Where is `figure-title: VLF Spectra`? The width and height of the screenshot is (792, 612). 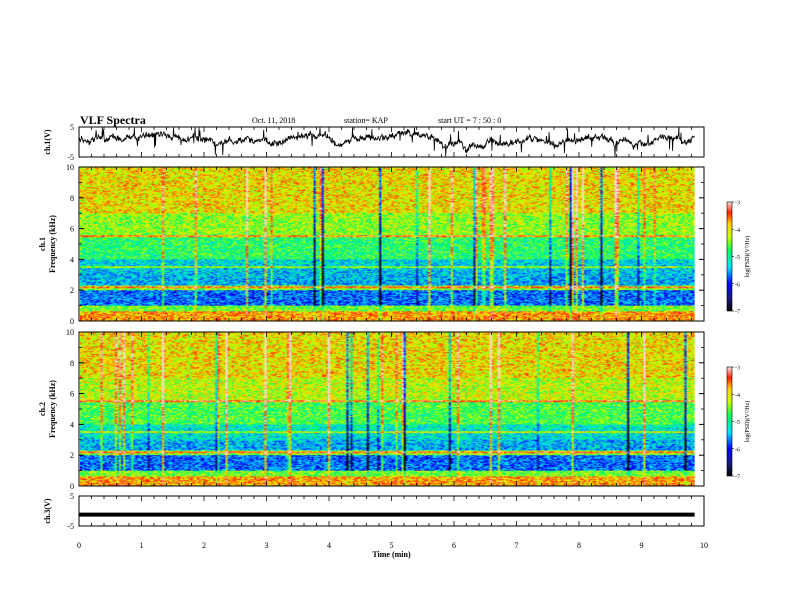 figure-title: VLF Spectra is located at coordinates (113, 120).